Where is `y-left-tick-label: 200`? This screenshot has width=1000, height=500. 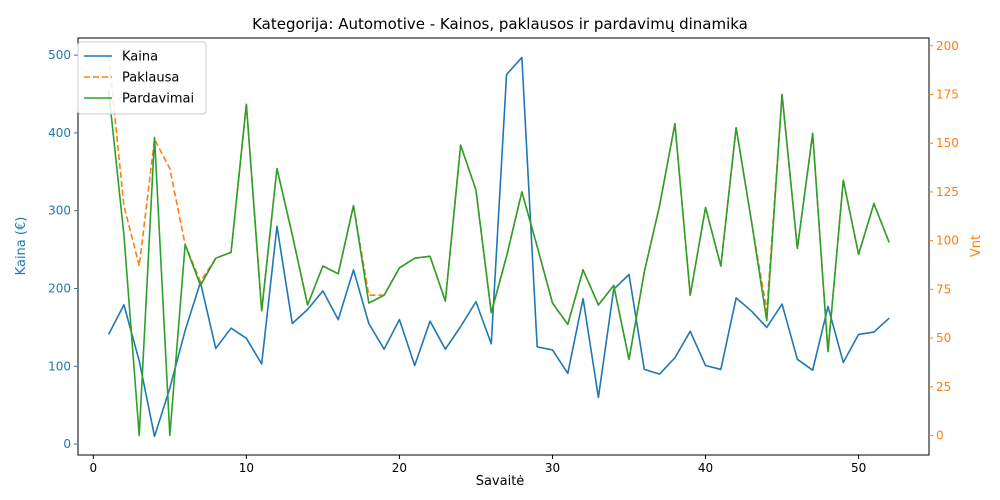 y-left-tick-label: 200 is located at coordinates (59, 289).